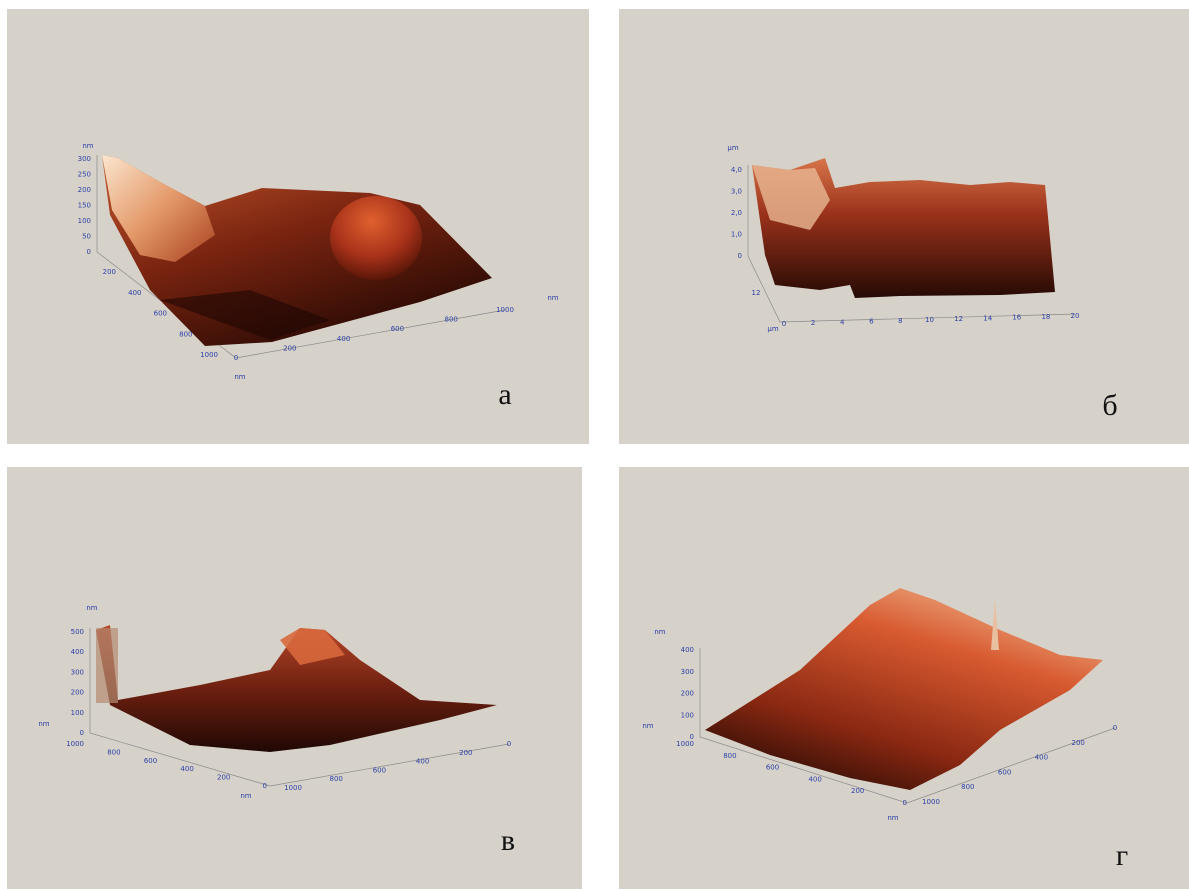 The width and height of the screenshot is (1189, 890). Describe the element at coordinates (504, 394) in the screenshot. I see `panel-label: а` at that location.